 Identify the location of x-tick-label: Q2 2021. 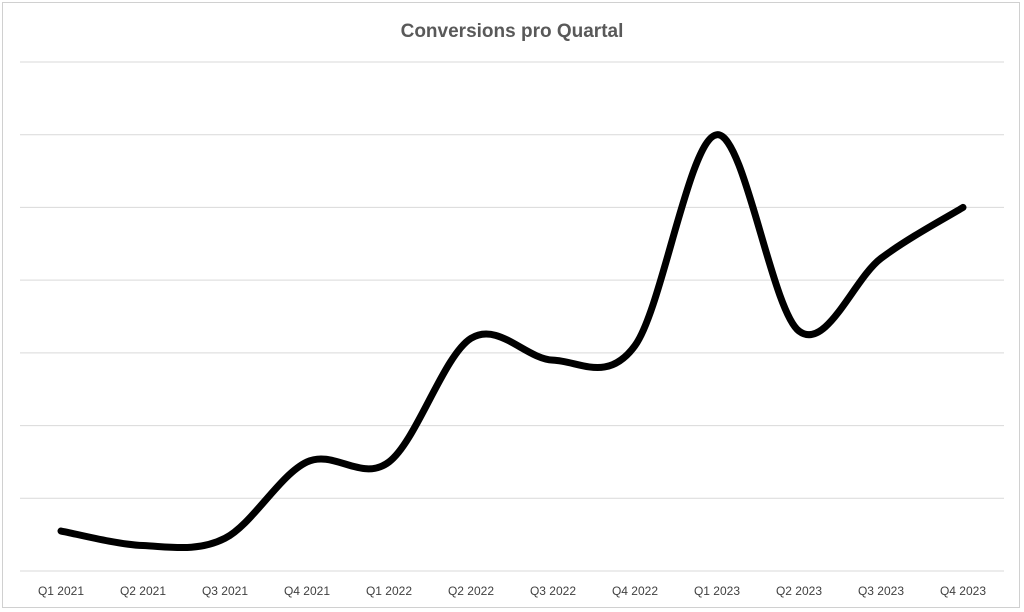
(143, 591).